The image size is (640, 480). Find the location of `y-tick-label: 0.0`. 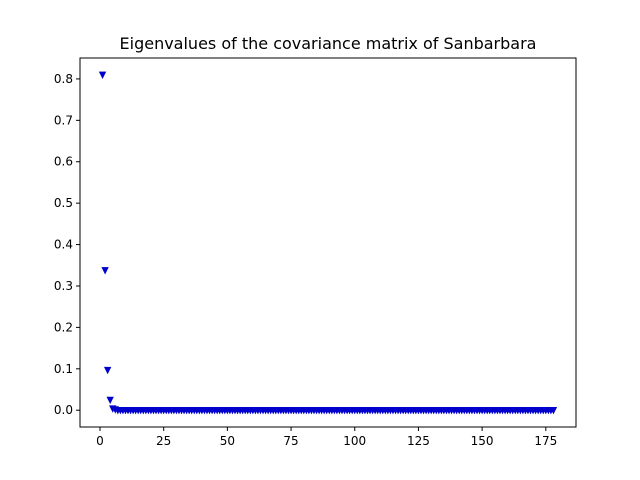

y-tick-label: 0.0 is located at coordinates (63, 410).